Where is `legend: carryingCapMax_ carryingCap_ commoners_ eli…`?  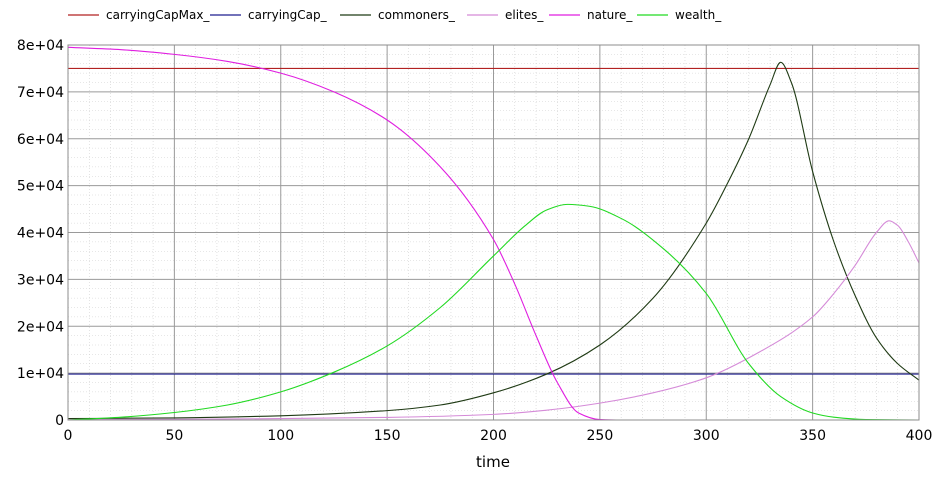
legend: carryingCapMax_ carryingCap_ commoners_ eli… is located at coordinates (395, 15).